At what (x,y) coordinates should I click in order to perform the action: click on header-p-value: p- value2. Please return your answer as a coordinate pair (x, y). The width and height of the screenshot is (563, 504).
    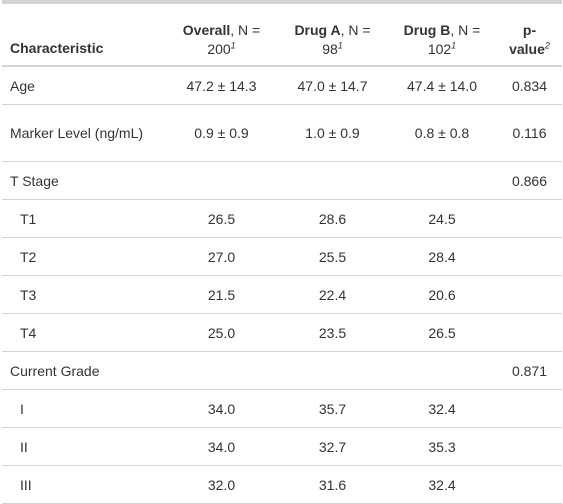
    Looking at the image, I should click on (529, 35).